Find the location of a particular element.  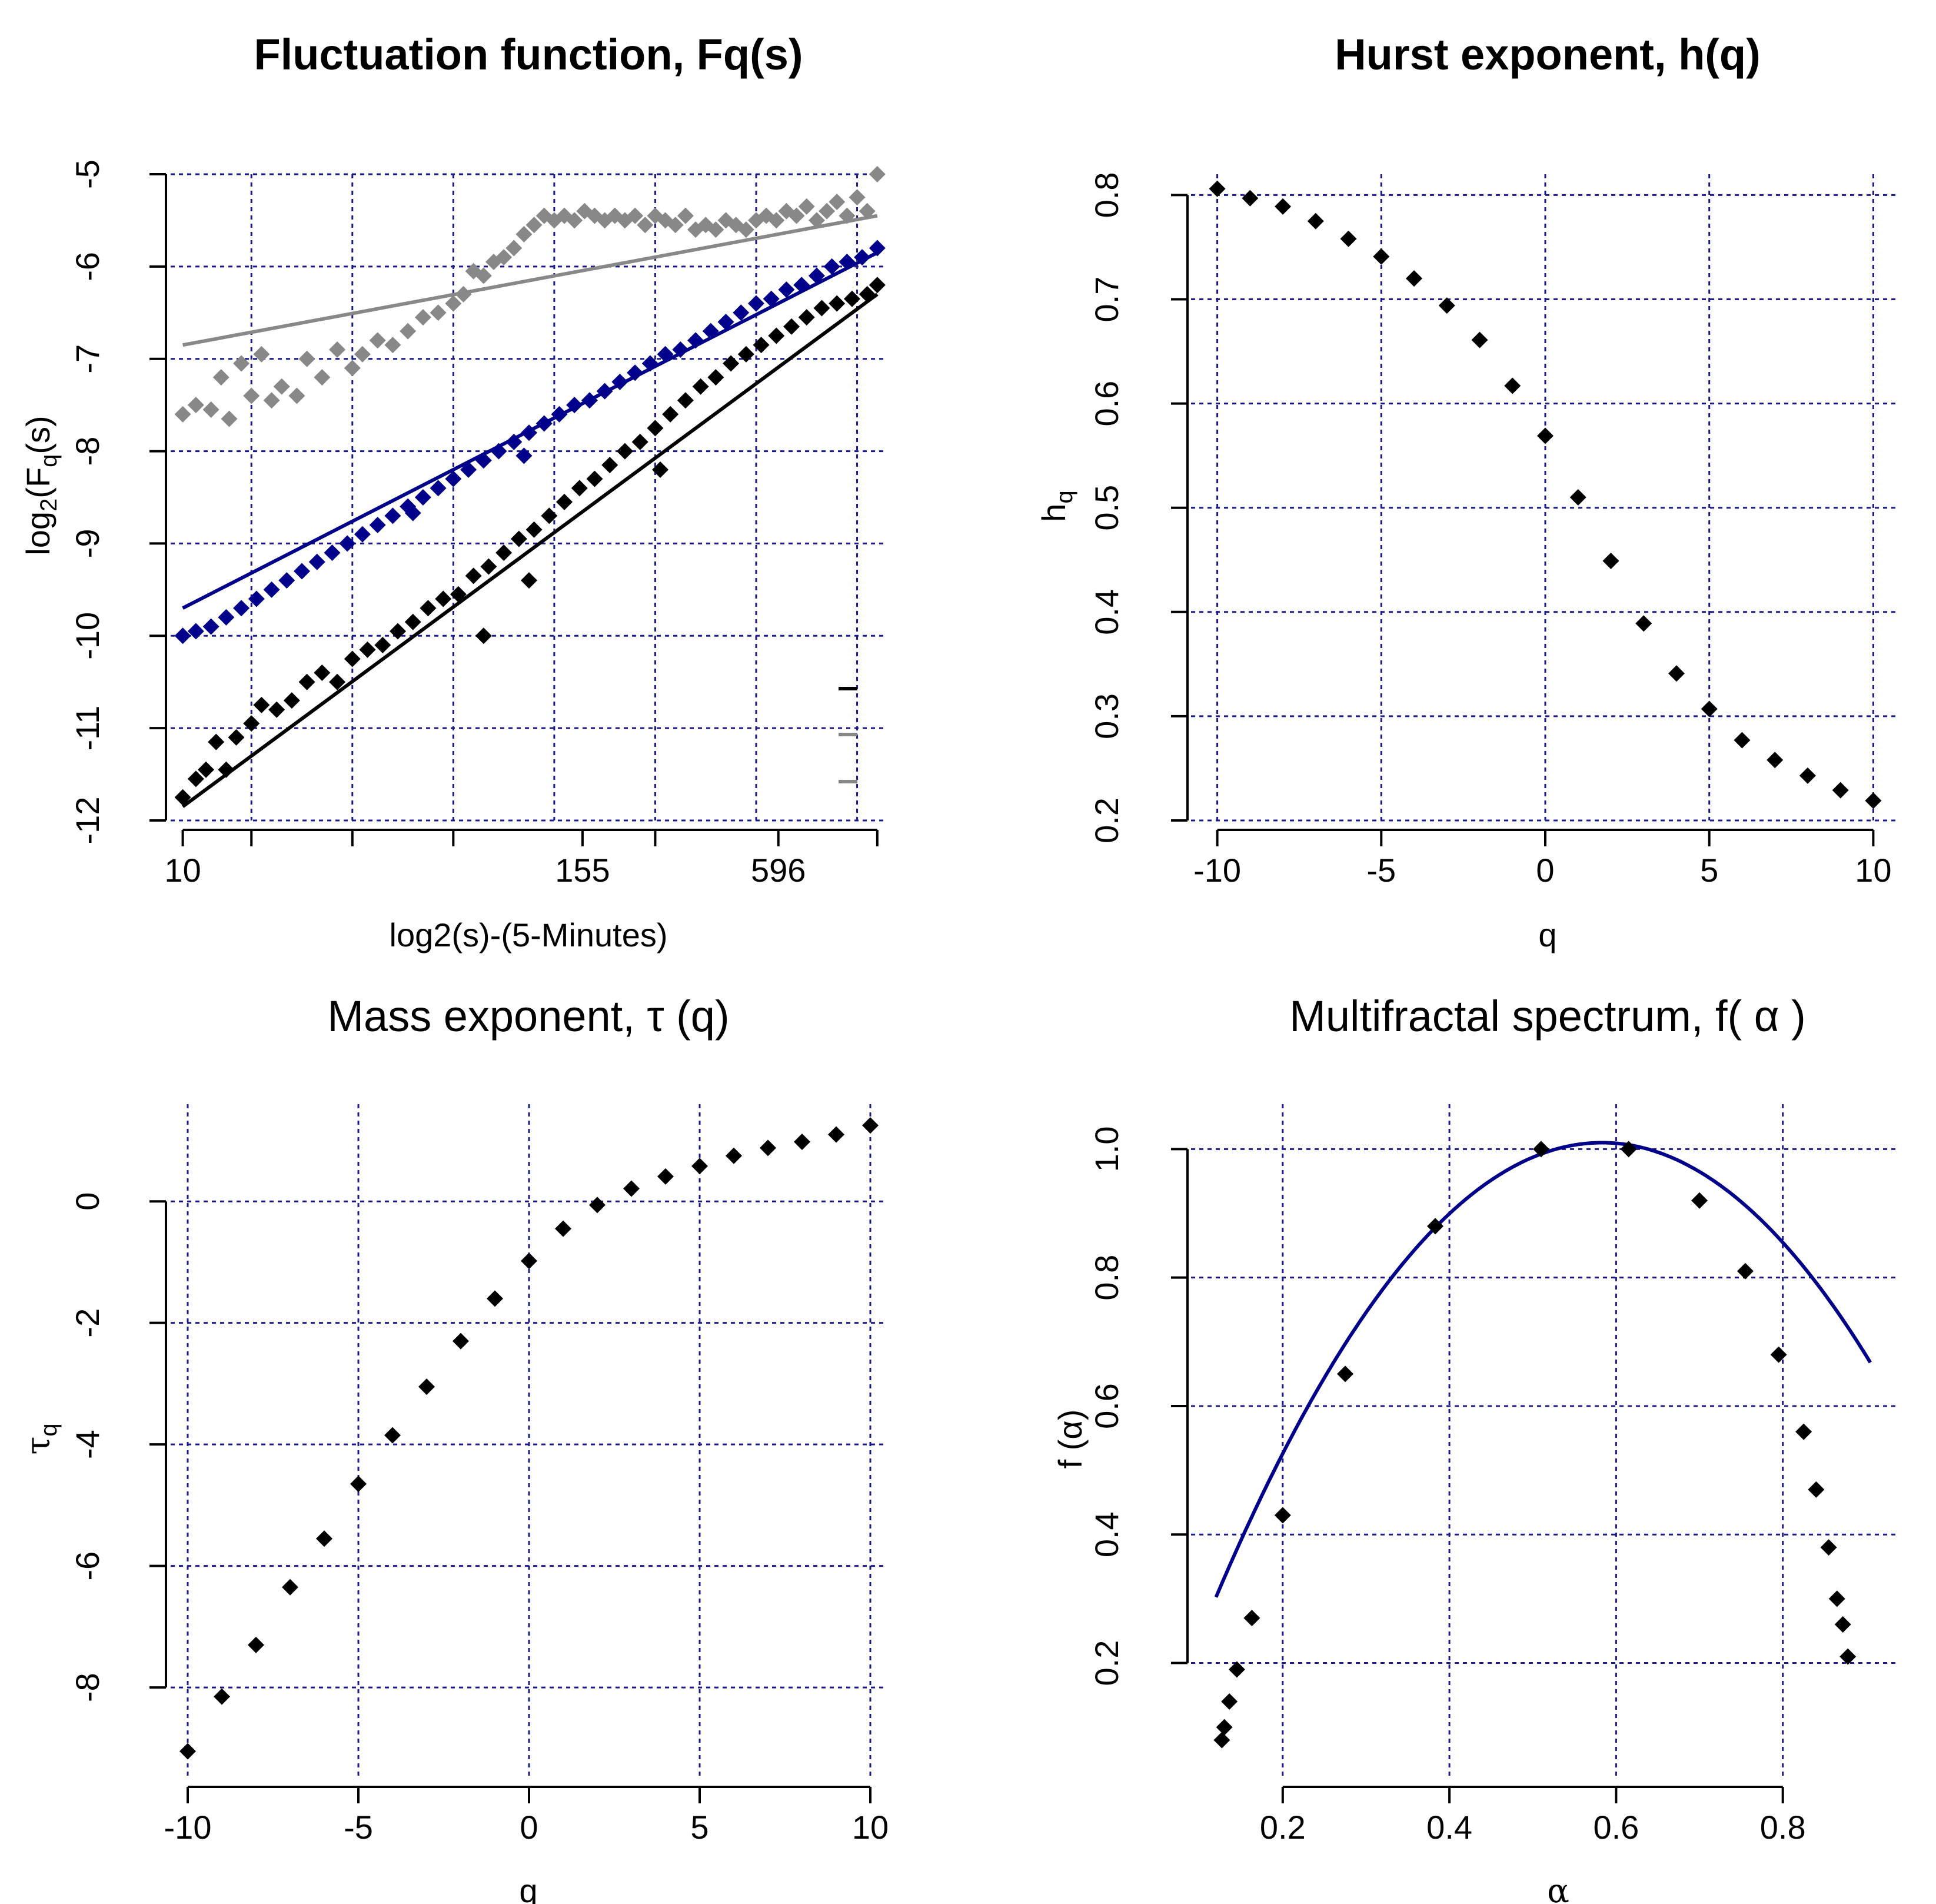

tau-y-tick-label-3: -2 is located at coordinates (87, 1323).